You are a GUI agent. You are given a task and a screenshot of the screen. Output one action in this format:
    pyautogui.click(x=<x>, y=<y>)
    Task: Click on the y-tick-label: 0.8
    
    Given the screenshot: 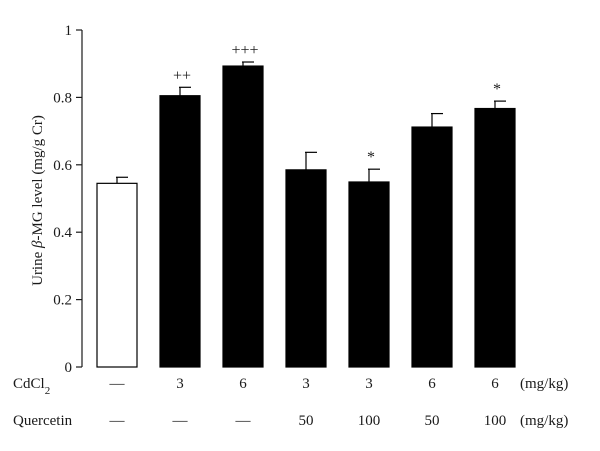 What is the action you would take?
    pyautogui.click(x=62, y=98)
    